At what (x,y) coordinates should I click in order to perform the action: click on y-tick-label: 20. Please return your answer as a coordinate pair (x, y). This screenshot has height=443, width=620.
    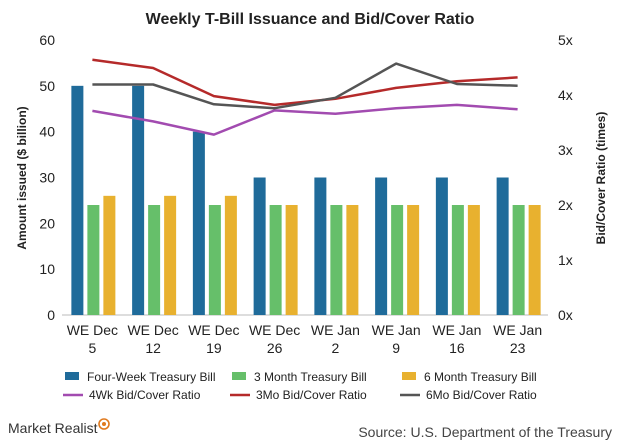
    Looking at the image, I should click on (47, 223).